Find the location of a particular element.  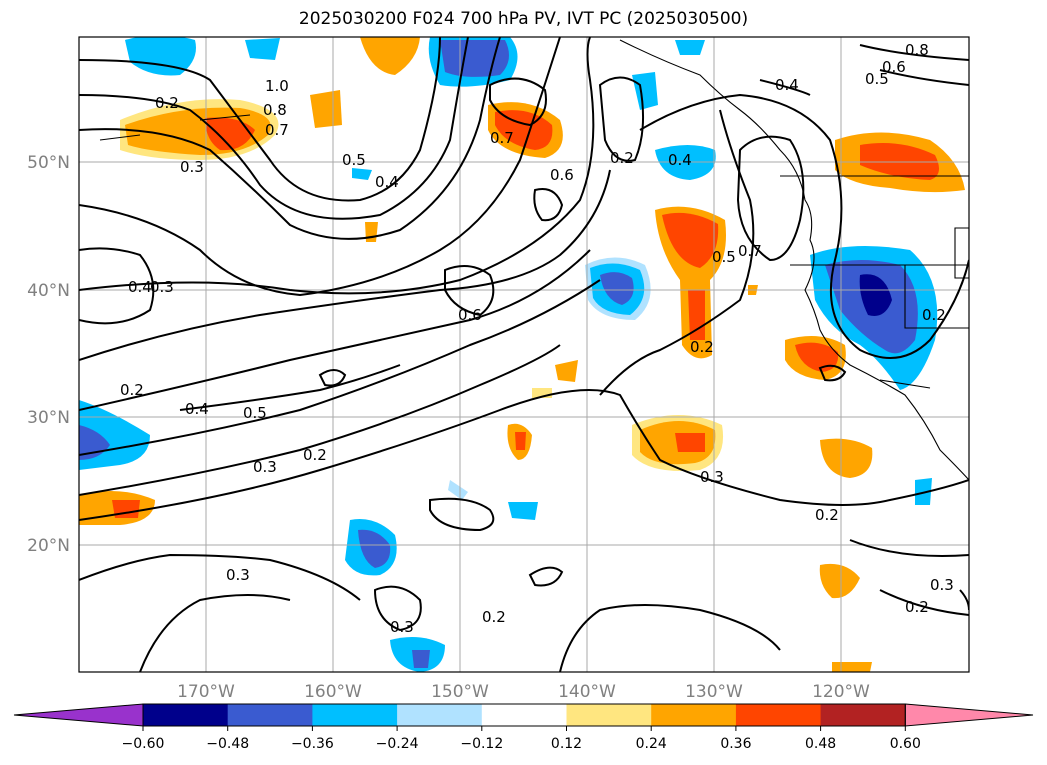

colorbar-frame is located at coordinates (524, 715).